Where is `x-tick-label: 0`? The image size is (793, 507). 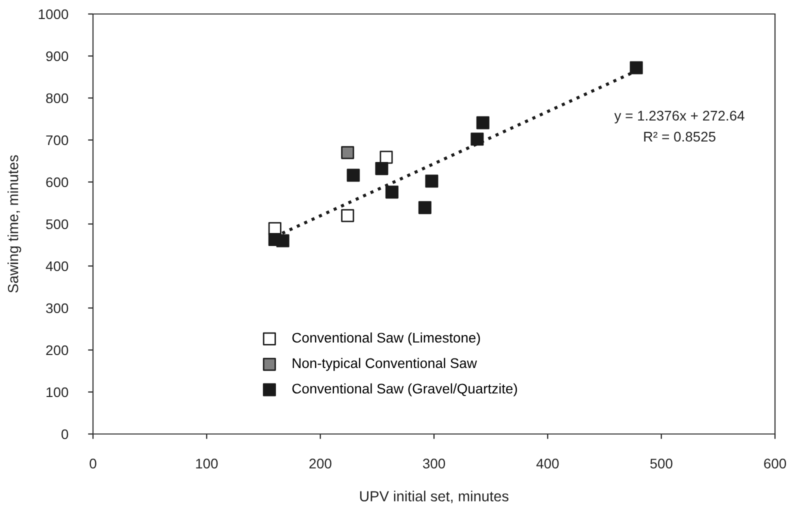 x-tick-label: 0 is located at coordinates (93, 463).